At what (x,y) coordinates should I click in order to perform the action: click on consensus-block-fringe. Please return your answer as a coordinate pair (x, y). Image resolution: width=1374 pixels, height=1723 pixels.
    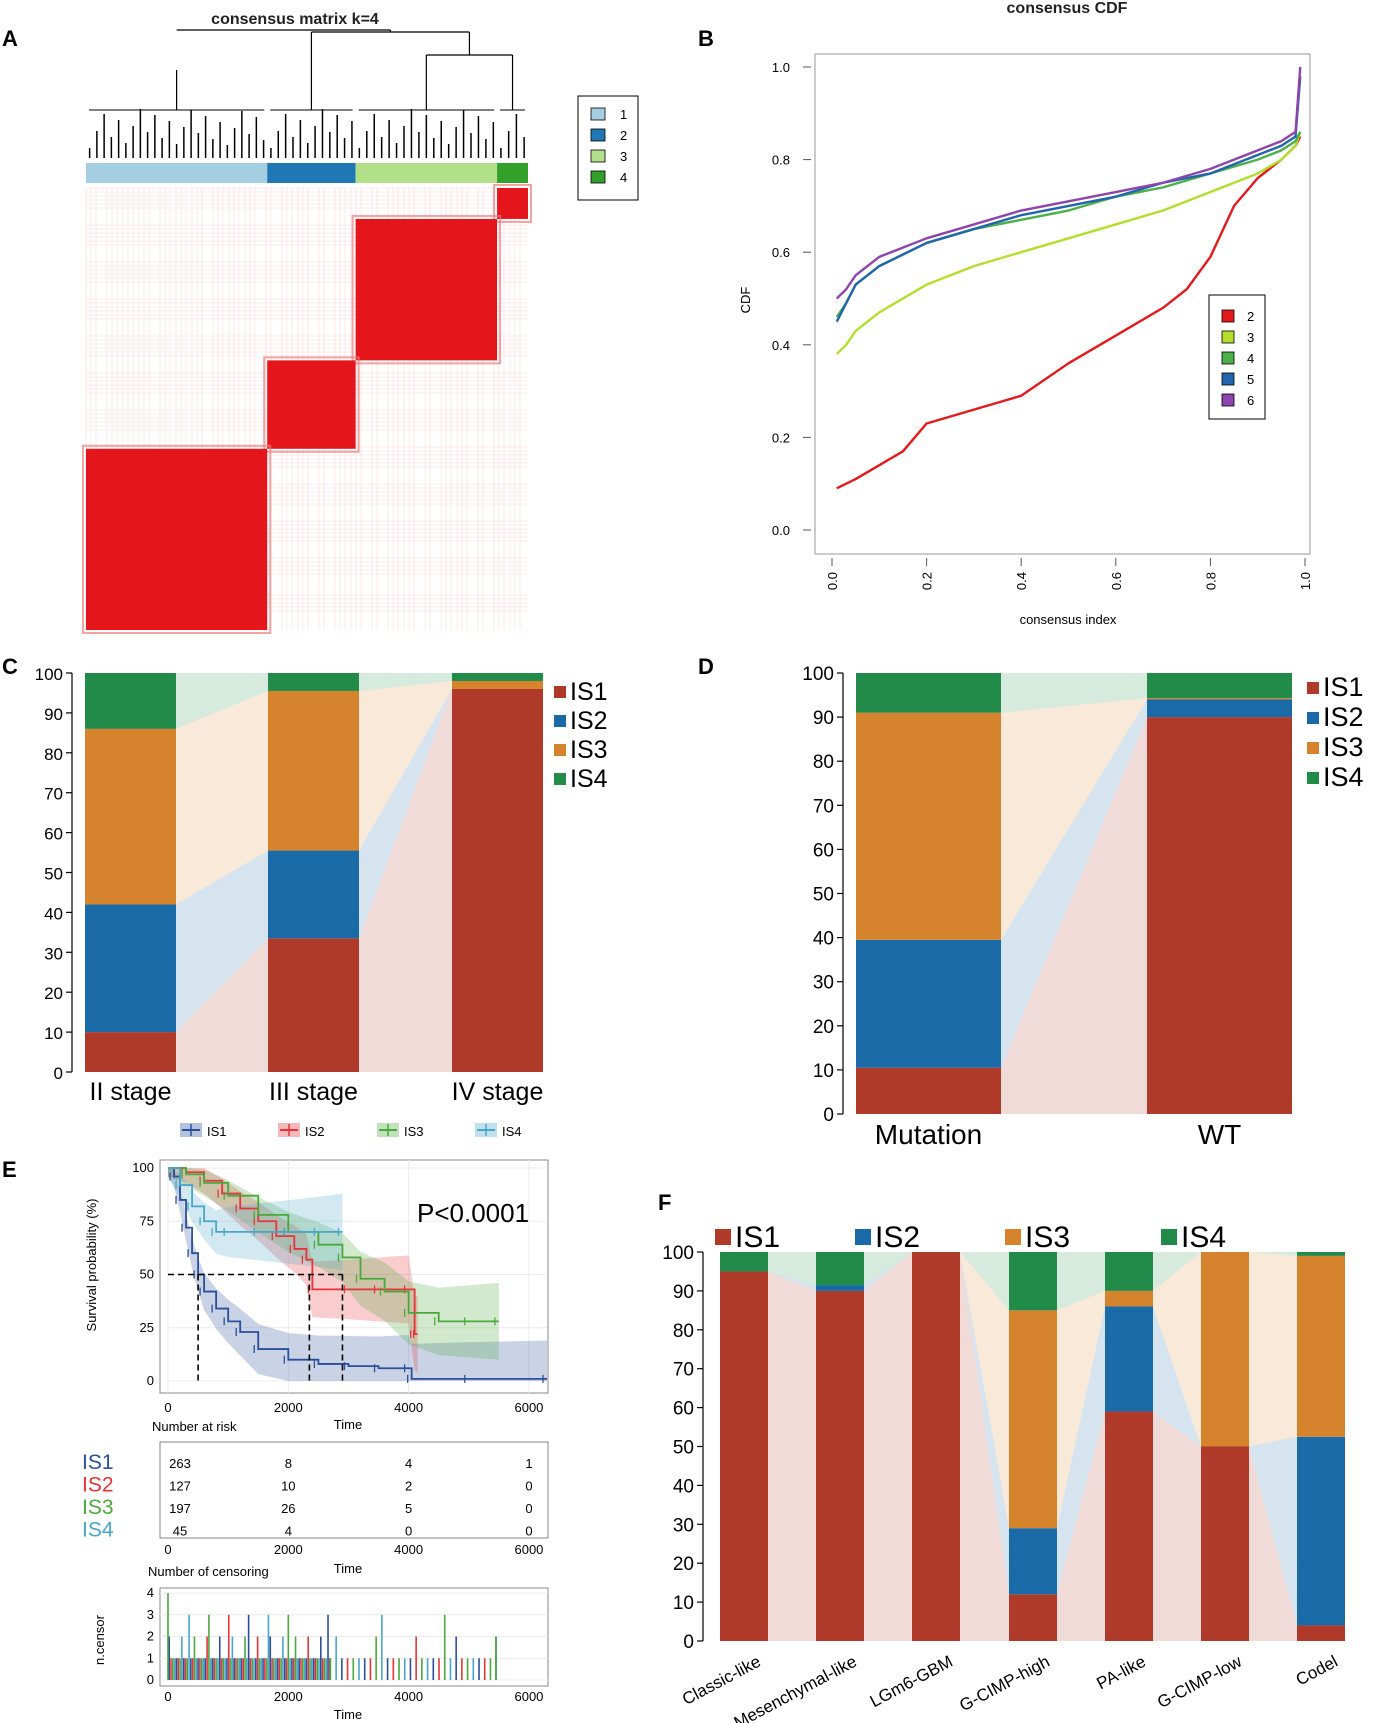
    Looking at the image, I should click on (512, 203).